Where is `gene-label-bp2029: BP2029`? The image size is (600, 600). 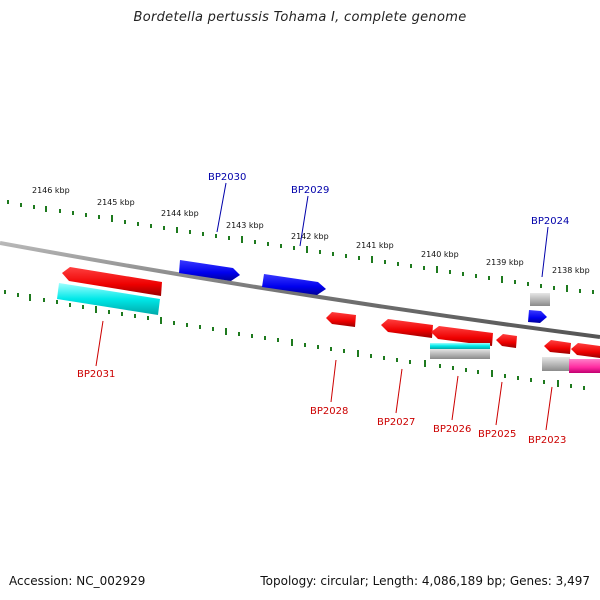 gene-label-bp2029: BP2029 is located at coordinates (310, 190).